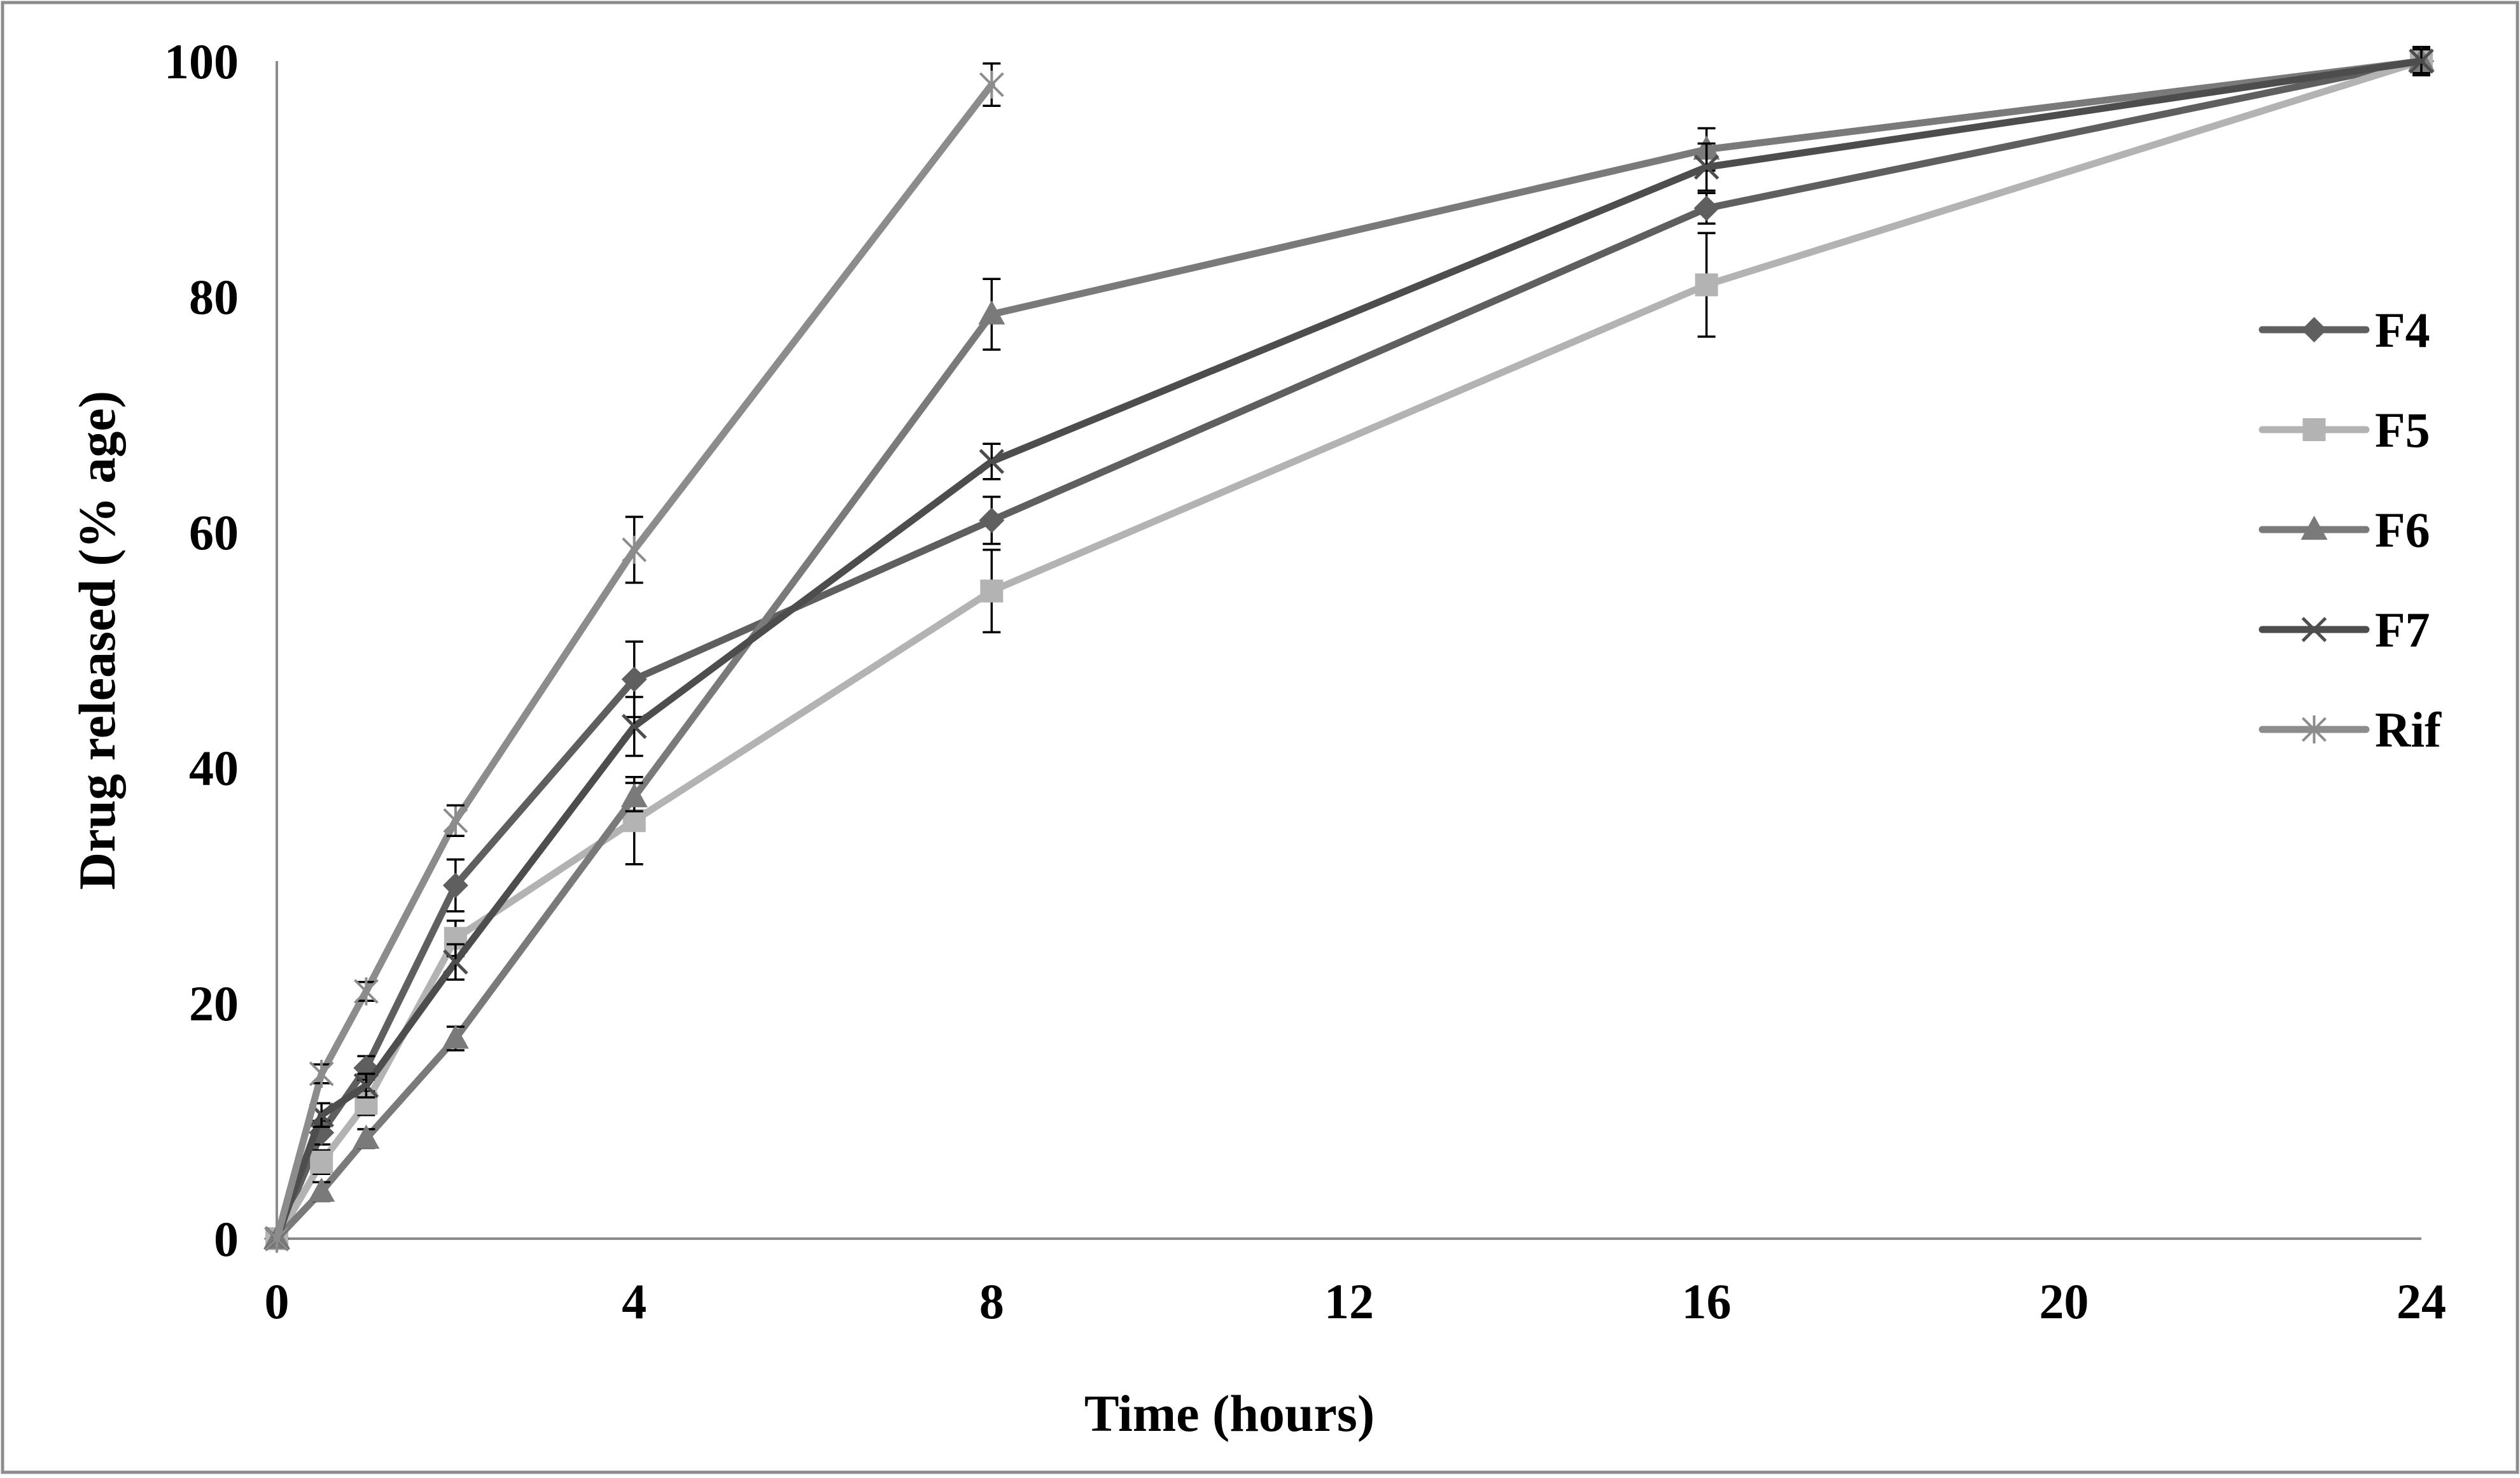  I want to click on x-tick-label: 0, so click(277, 1301).